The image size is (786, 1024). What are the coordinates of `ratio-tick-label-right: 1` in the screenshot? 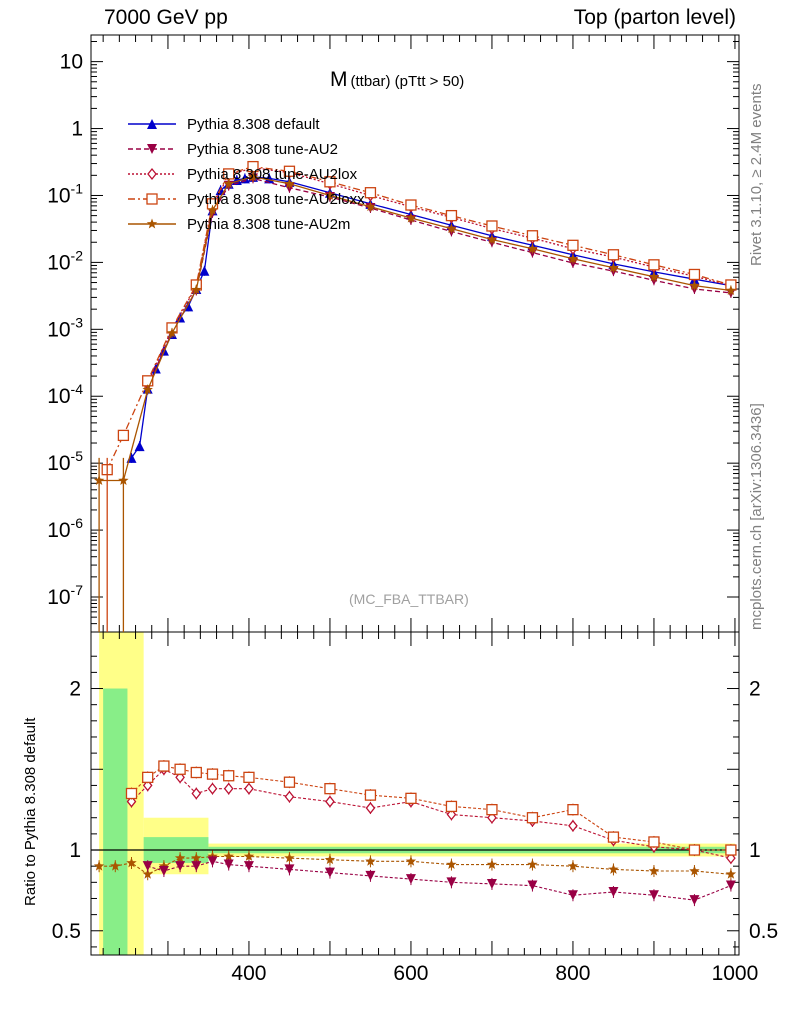 It's located at (755, 850).